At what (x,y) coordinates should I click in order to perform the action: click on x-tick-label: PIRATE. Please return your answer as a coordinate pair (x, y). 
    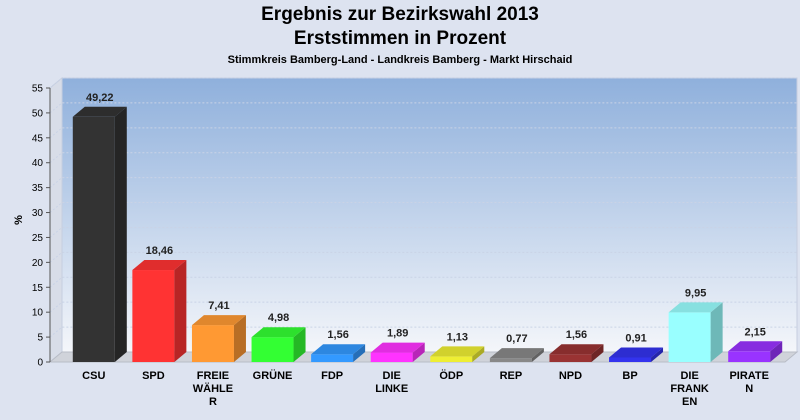
    Looking at the image, I should click on (749, 376).